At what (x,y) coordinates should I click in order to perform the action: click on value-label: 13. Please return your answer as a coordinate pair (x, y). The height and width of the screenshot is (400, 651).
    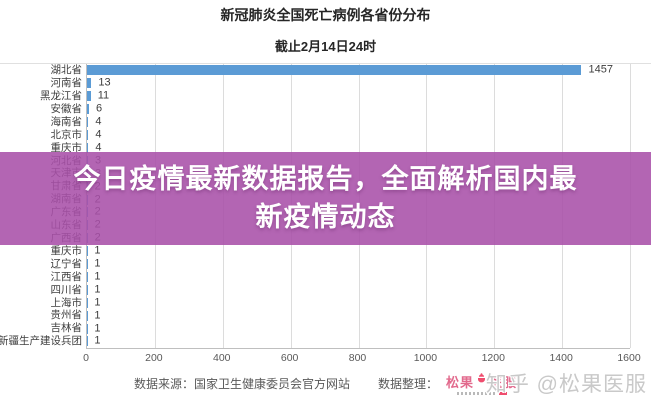
    Looking at the image, I should click on (104, 82).